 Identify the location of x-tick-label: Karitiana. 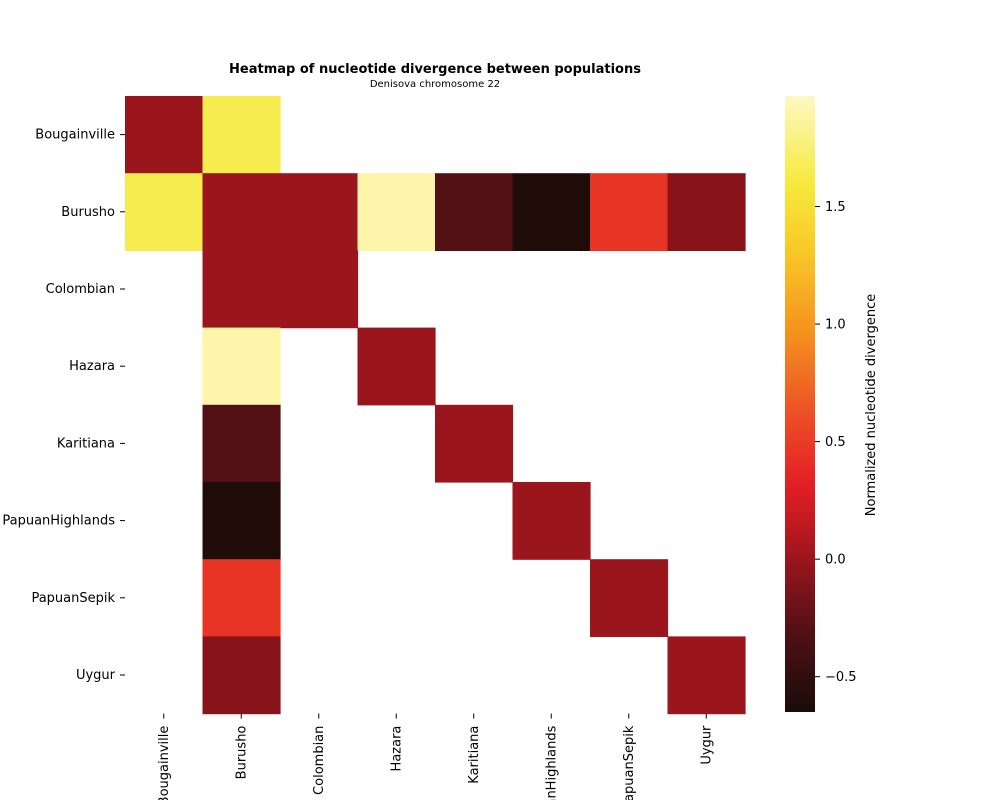
(474, 755).